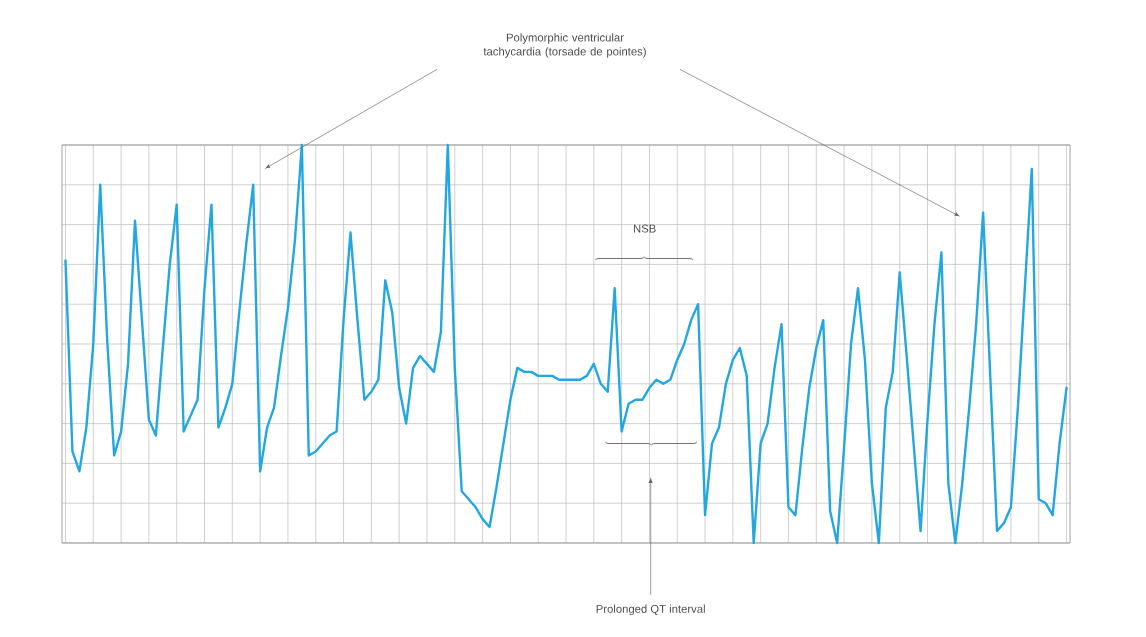  Describe the element at coordinates (650, 610) in the screenshot. I see `text: Prolonged QT interval` at that location.